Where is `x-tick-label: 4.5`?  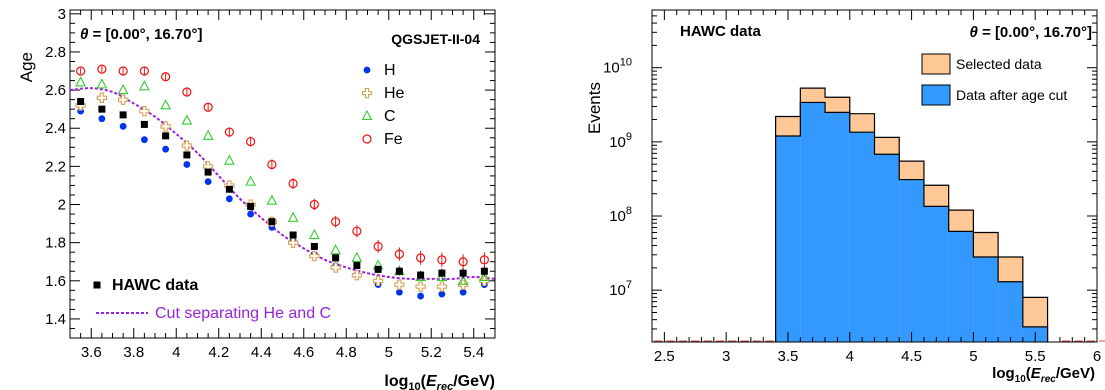
x-tick-label: 4.5 is located at coordinates (911, 356).